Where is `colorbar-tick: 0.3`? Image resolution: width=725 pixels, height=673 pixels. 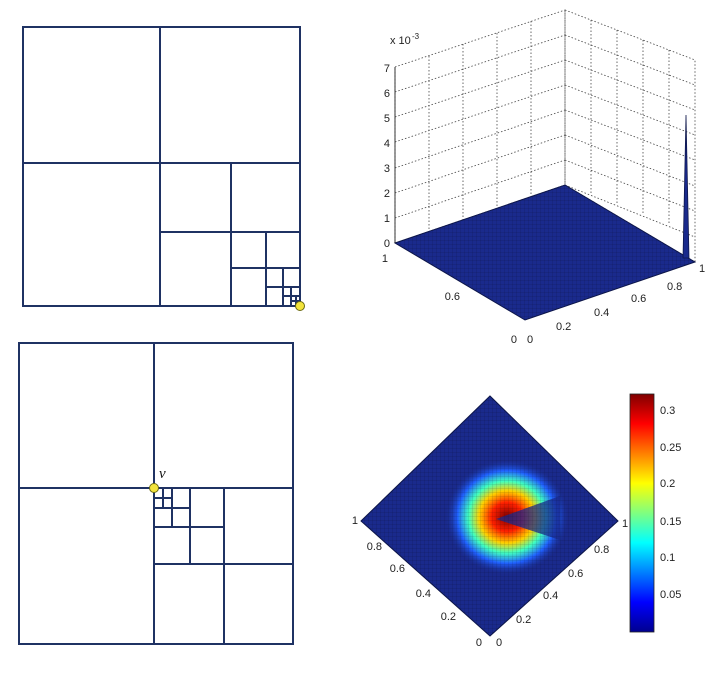
colorbar-tick: 0.3 is located at coordinates (667, 411).